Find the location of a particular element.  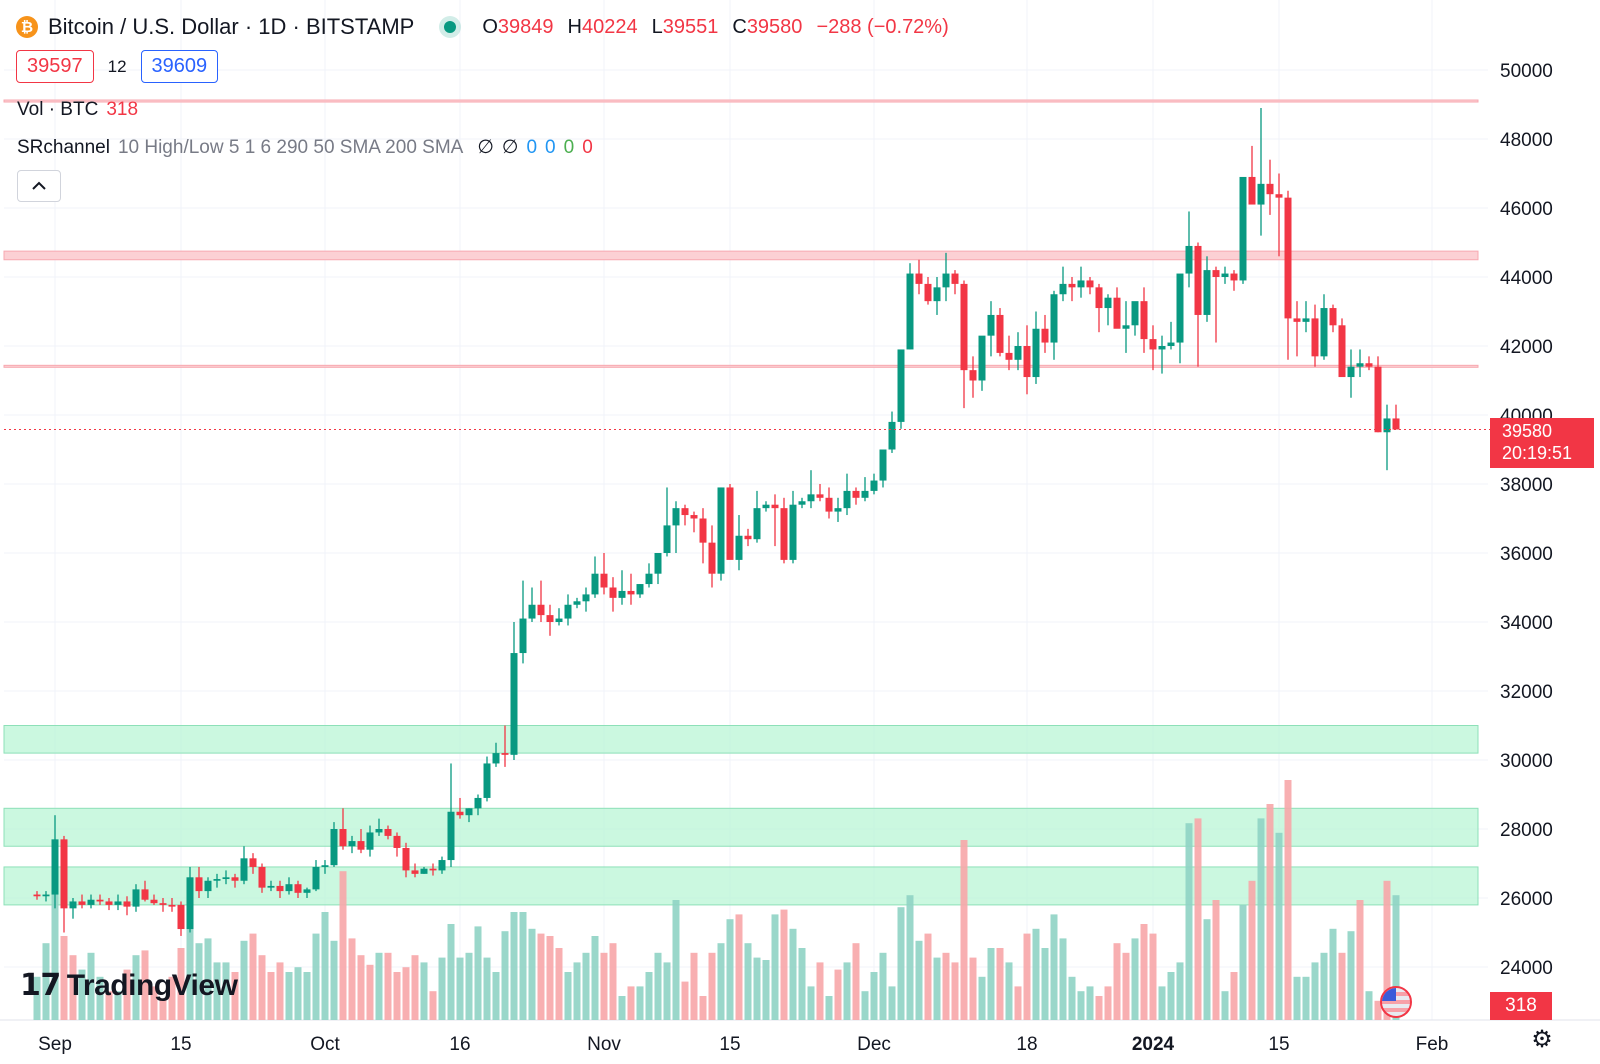

tradingview-logo: 𝟭𝟳 TradingView is located at coordinates (129, 985).